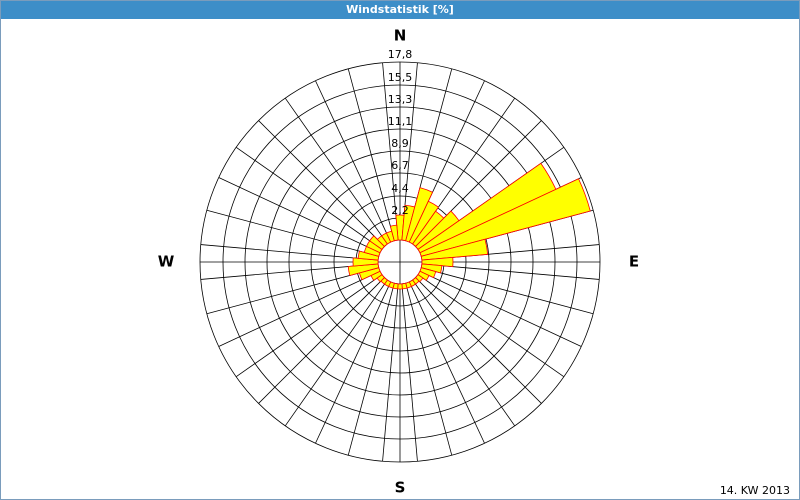 This screenshot has height=500, width=800. What do you see at coordinates (400, 36) in the screenshot?
I see `compass-label: N` at bounding box center [400, 36].